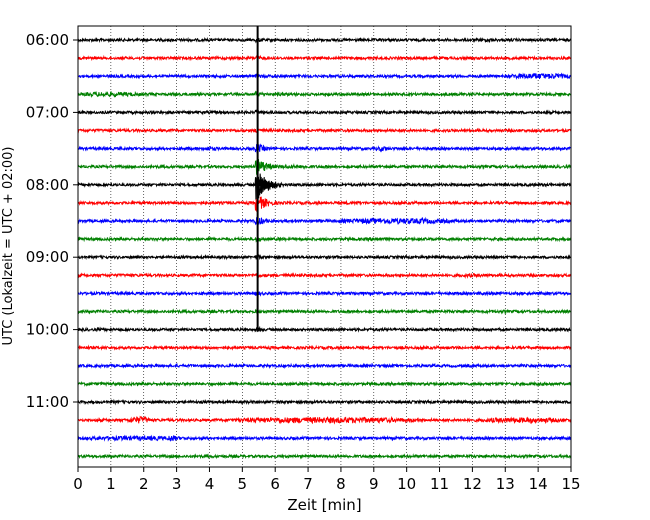 This screenshot has width=650, height=520. What do you see at coordinates (570, 484) in the screenshot?
I see `x-tick-label: 15` at bounding box center [570, 484].